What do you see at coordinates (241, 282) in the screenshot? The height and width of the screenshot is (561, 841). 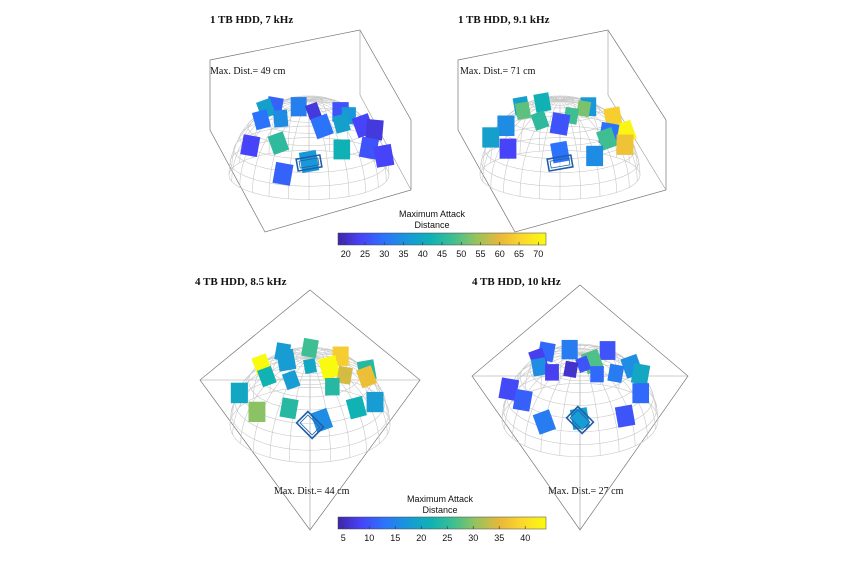 I see `panel-title: 4 TB HDD, 8.5 kHz` at bounding box center [241, 282].